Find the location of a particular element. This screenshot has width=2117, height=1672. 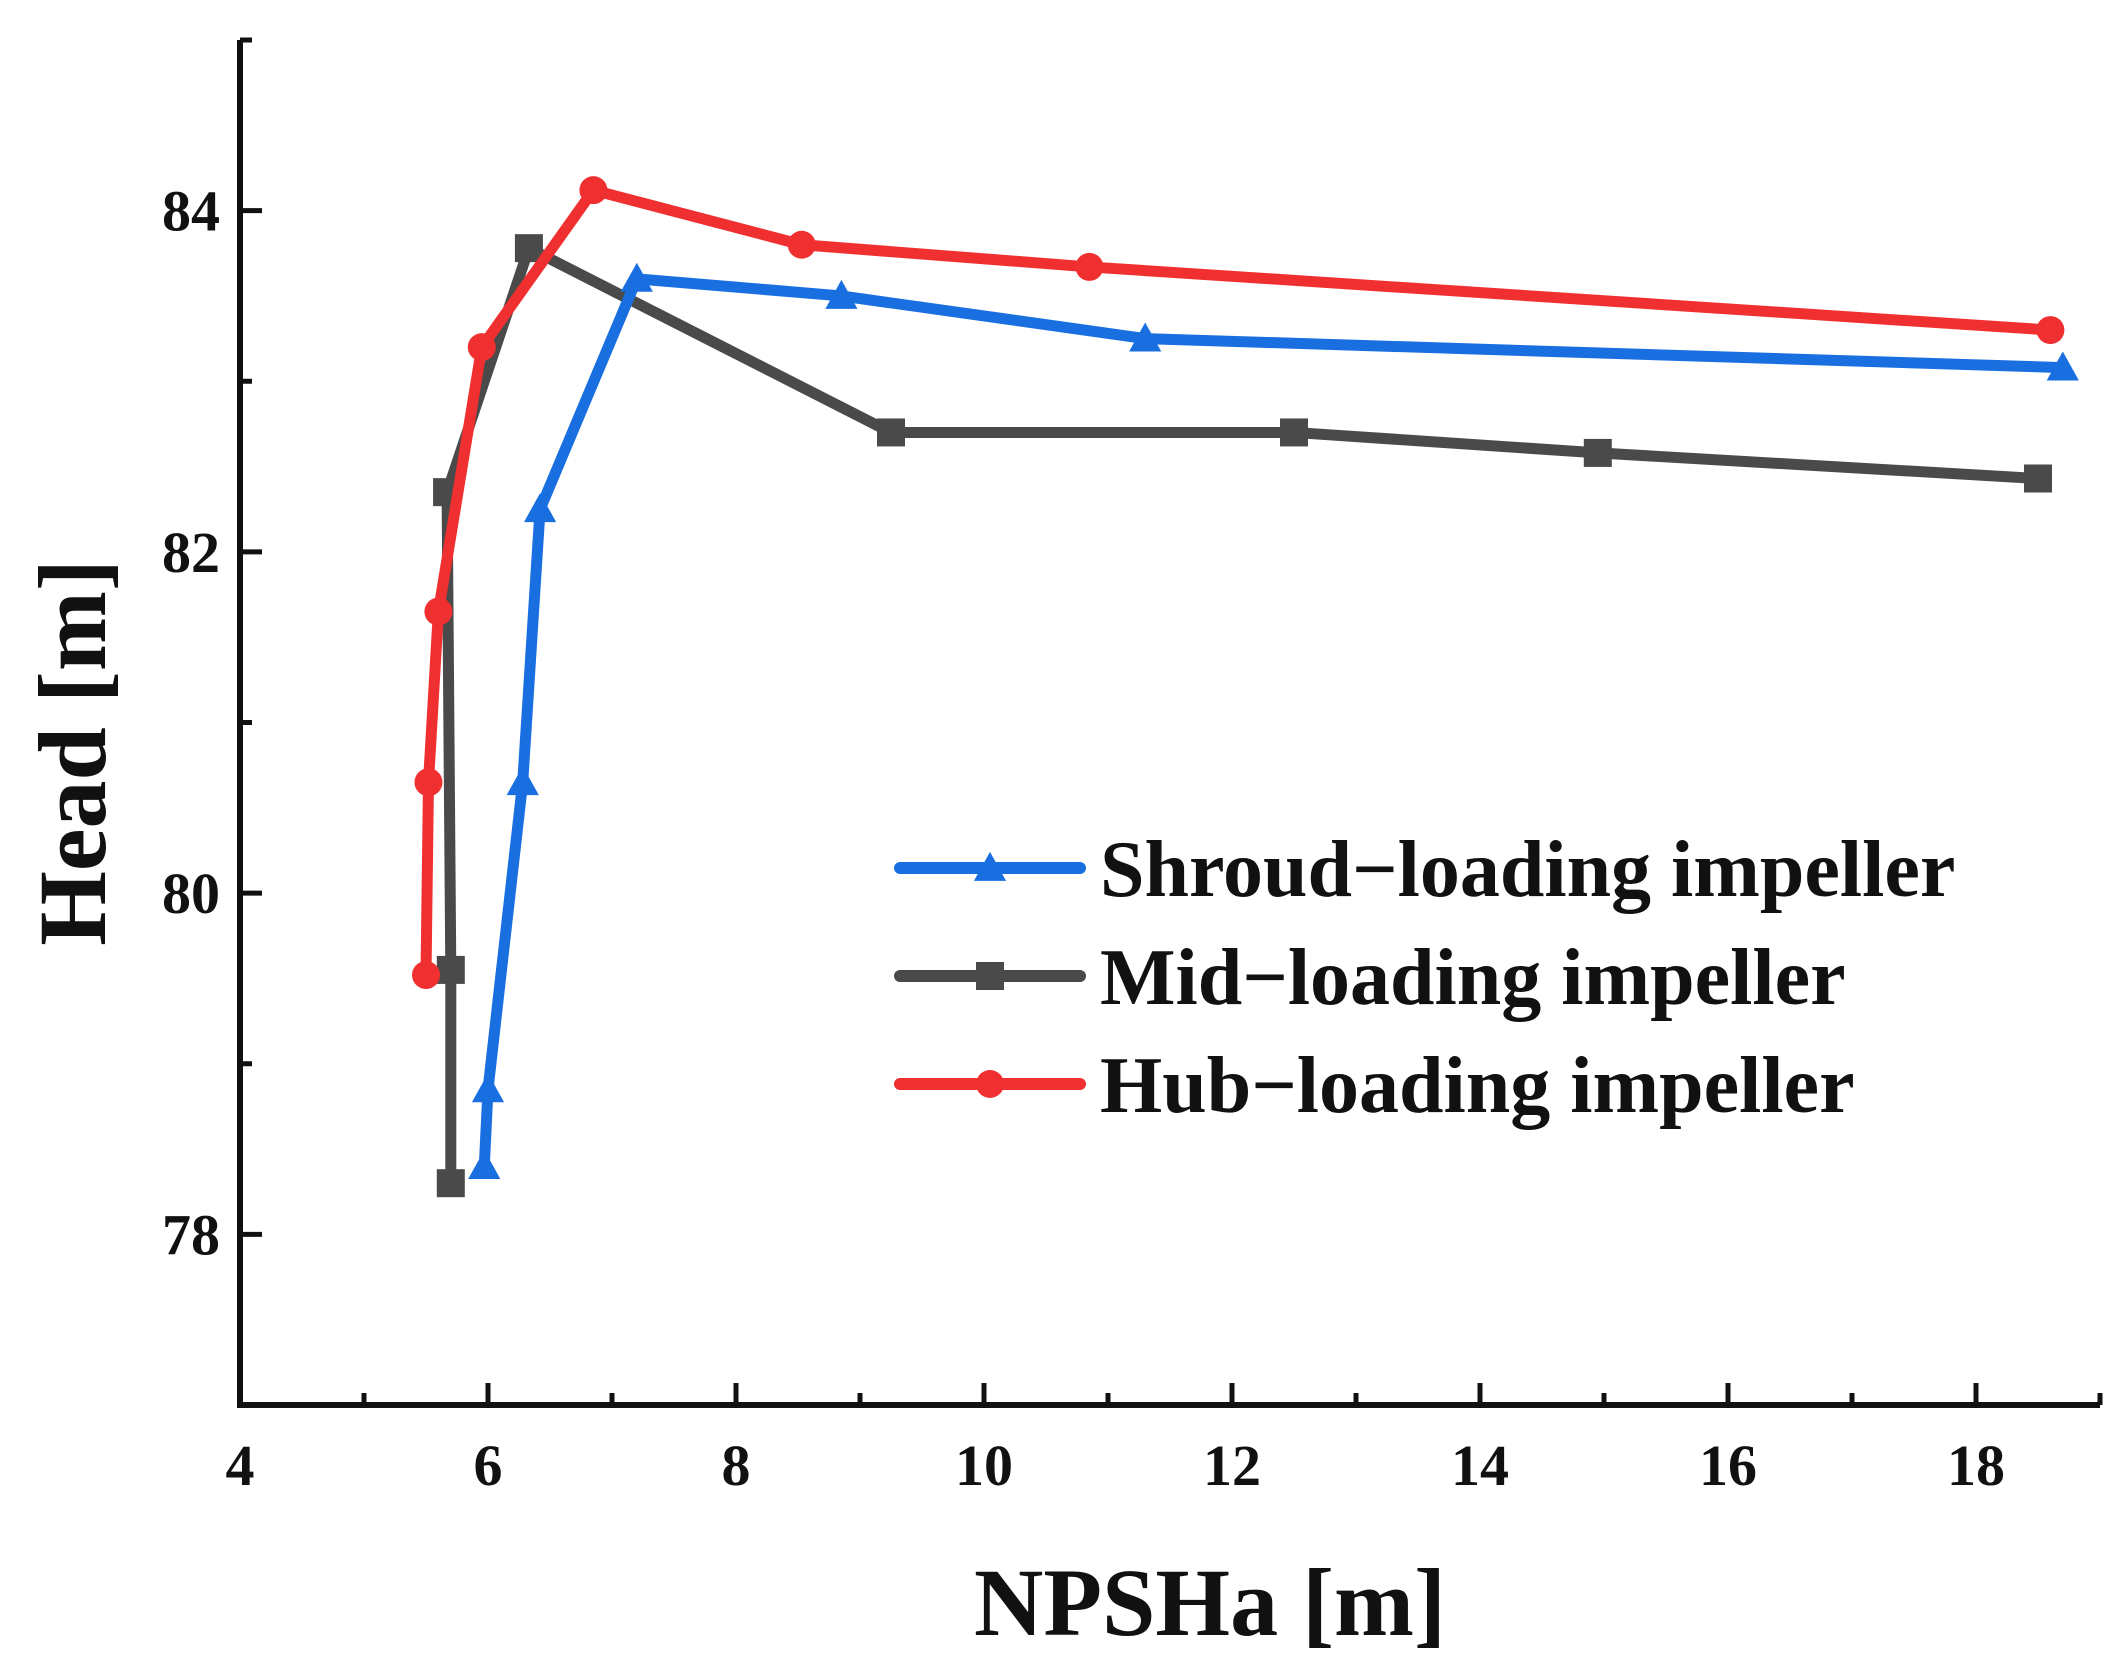

legend-item: Mid−loading impeller is located at coordinates (1370, 978).